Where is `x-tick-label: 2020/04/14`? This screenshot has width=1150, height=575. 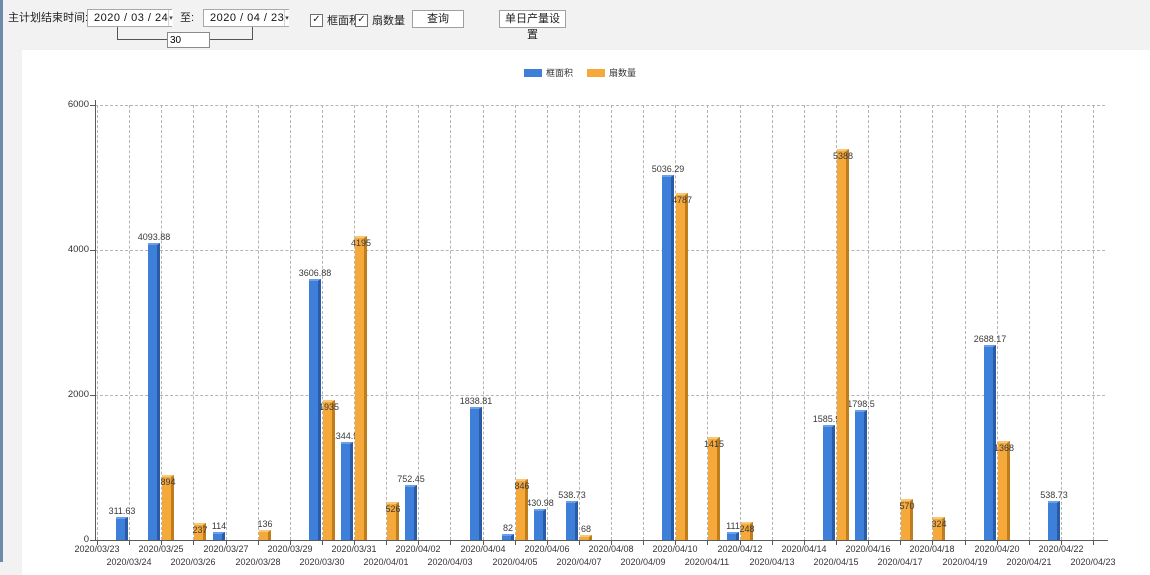 x-tick-label: 2020/04/14 is located at coordinates (804, 549).